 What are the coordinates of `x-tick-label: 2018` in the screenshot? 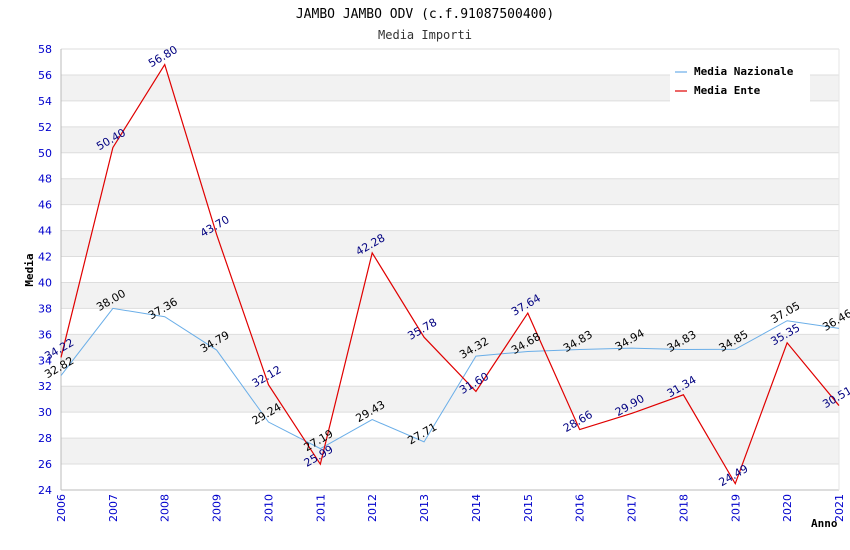 It's located at (683, 508).